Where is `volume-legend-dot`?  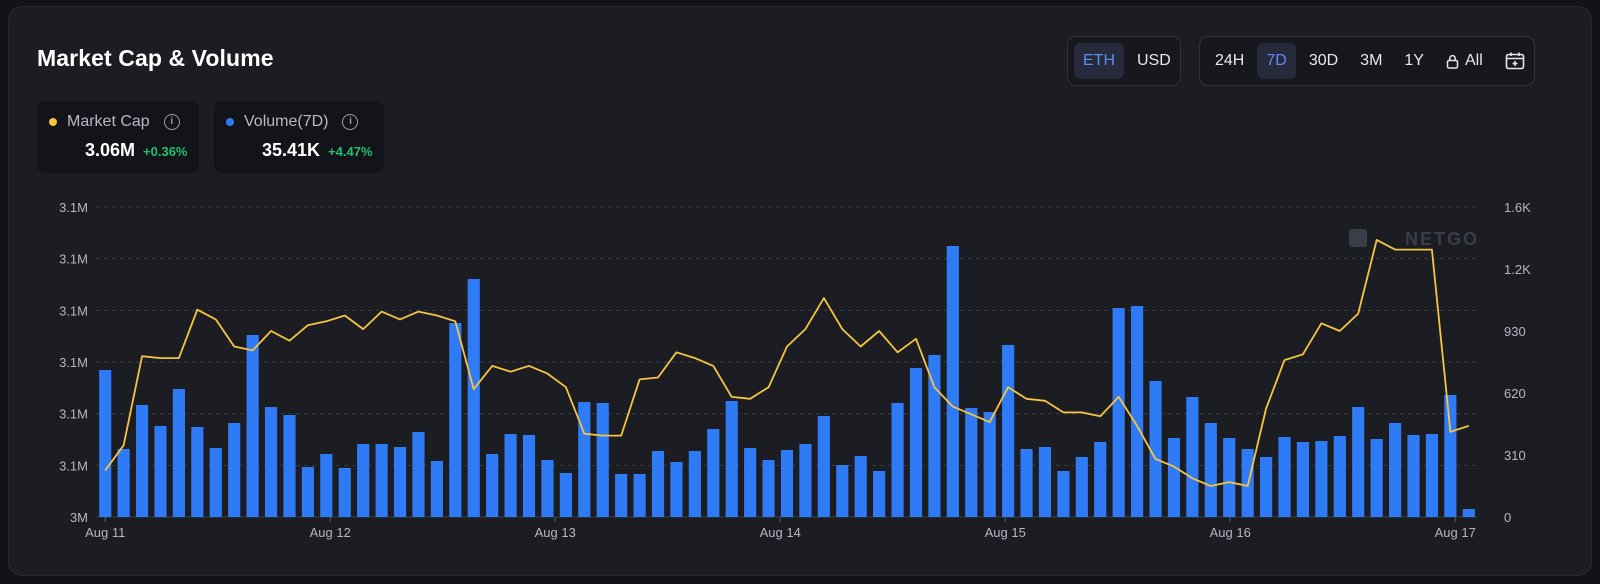
volume-legend-dot is located at coordinates (230, 122).